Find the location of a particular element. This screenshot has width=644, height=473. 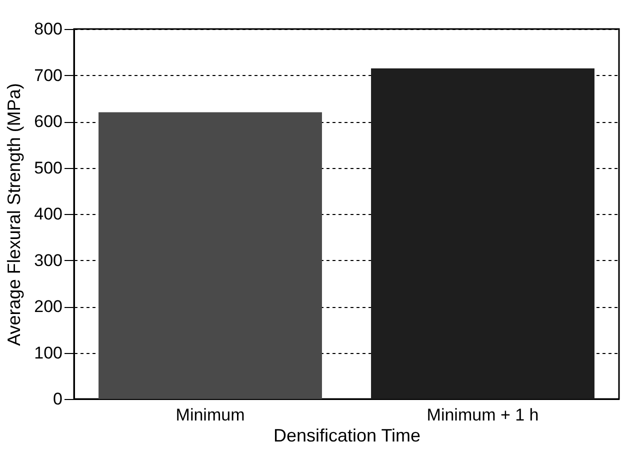

y-tick-label: 100 is located at coordinates (48, 352).